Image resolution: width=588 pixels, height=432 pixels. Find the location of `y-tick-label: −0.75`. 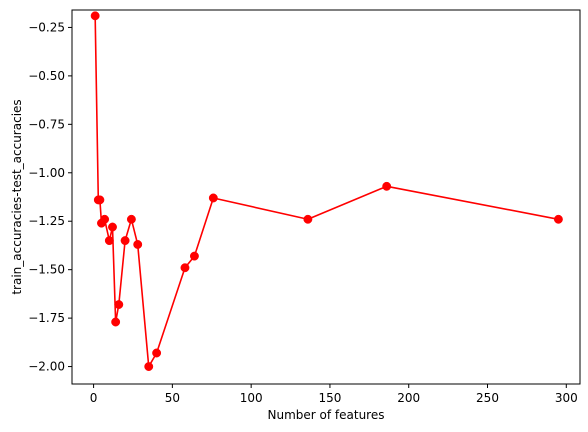

y-tick-label: −0.75 is located at coordinates (46, 124).